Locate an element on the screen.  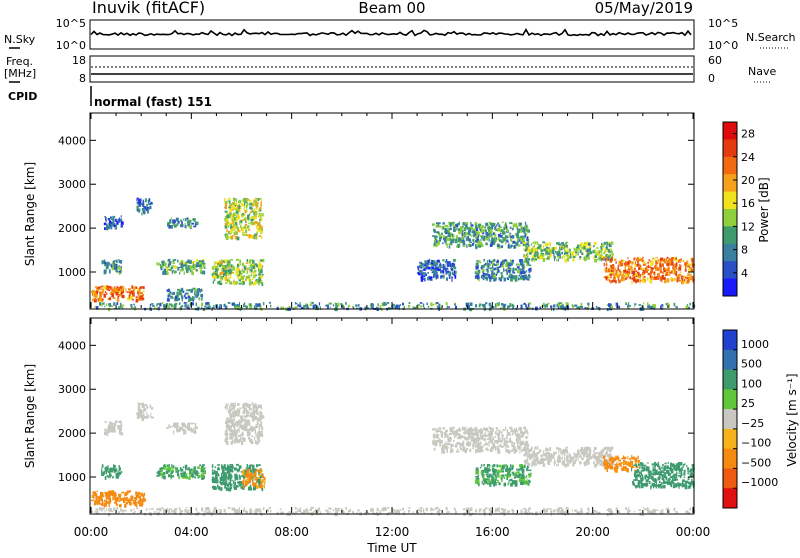
nsky-tick-bottom: 10^0 is located at coordinates (71, 45).